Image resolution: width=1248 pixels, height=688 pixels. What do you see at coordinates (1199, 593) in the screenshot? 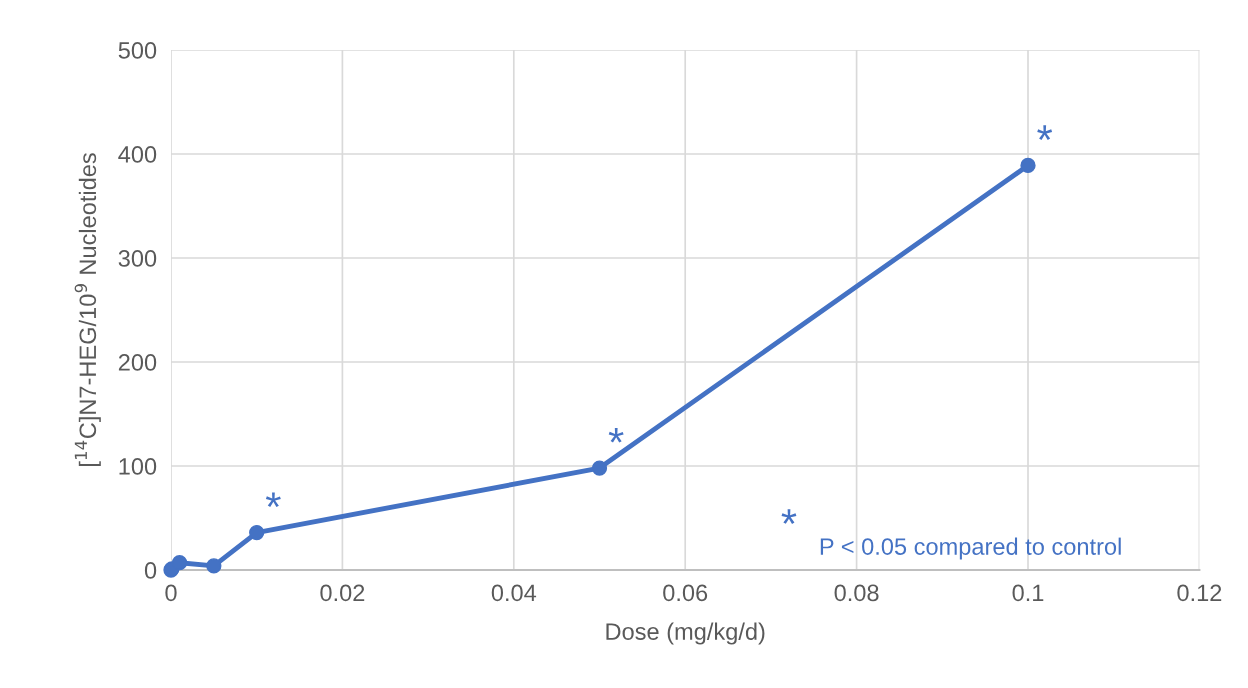
I see `x-tick-label: 0.12` at bounding box center [1199, 593].